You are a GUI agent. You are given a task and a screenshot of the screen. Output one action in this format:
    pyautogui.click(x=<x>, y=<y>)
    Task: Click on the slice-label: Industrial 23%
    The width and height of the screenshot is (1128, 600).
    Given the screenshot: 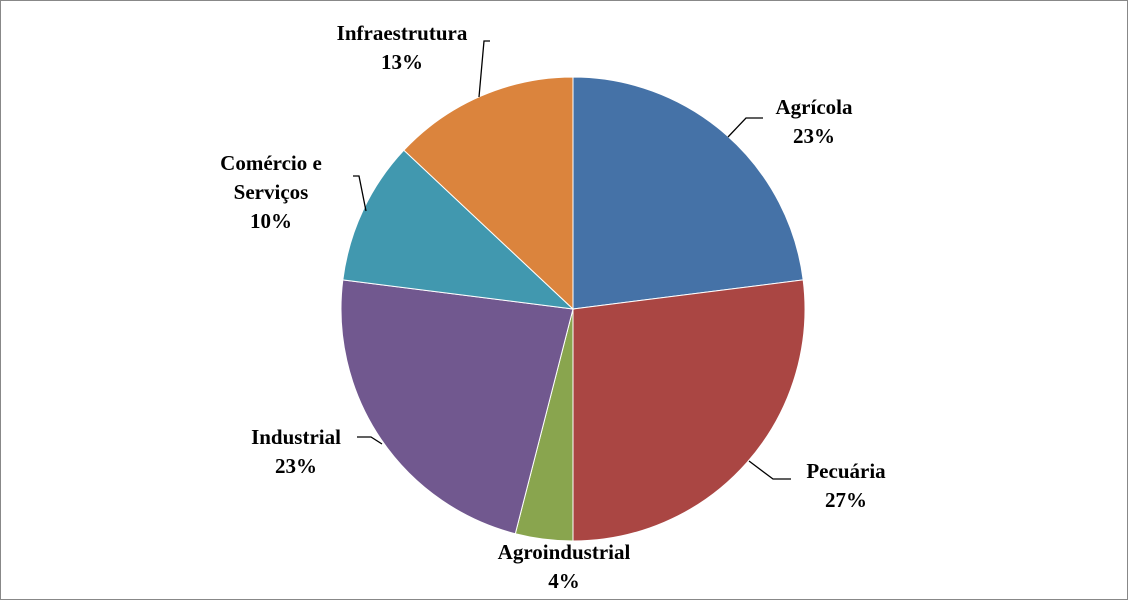 What is the action you would take?
    pyautogui.click(x=296, y=452)
    